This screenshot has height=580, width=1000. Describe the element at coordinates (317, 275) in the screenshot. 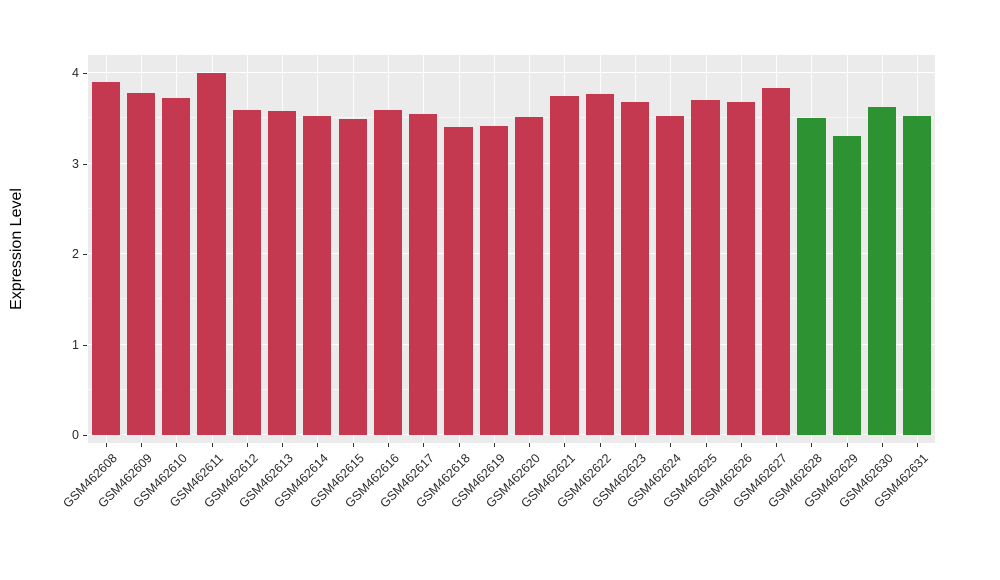

I see `bar-GSM462614` at that location.